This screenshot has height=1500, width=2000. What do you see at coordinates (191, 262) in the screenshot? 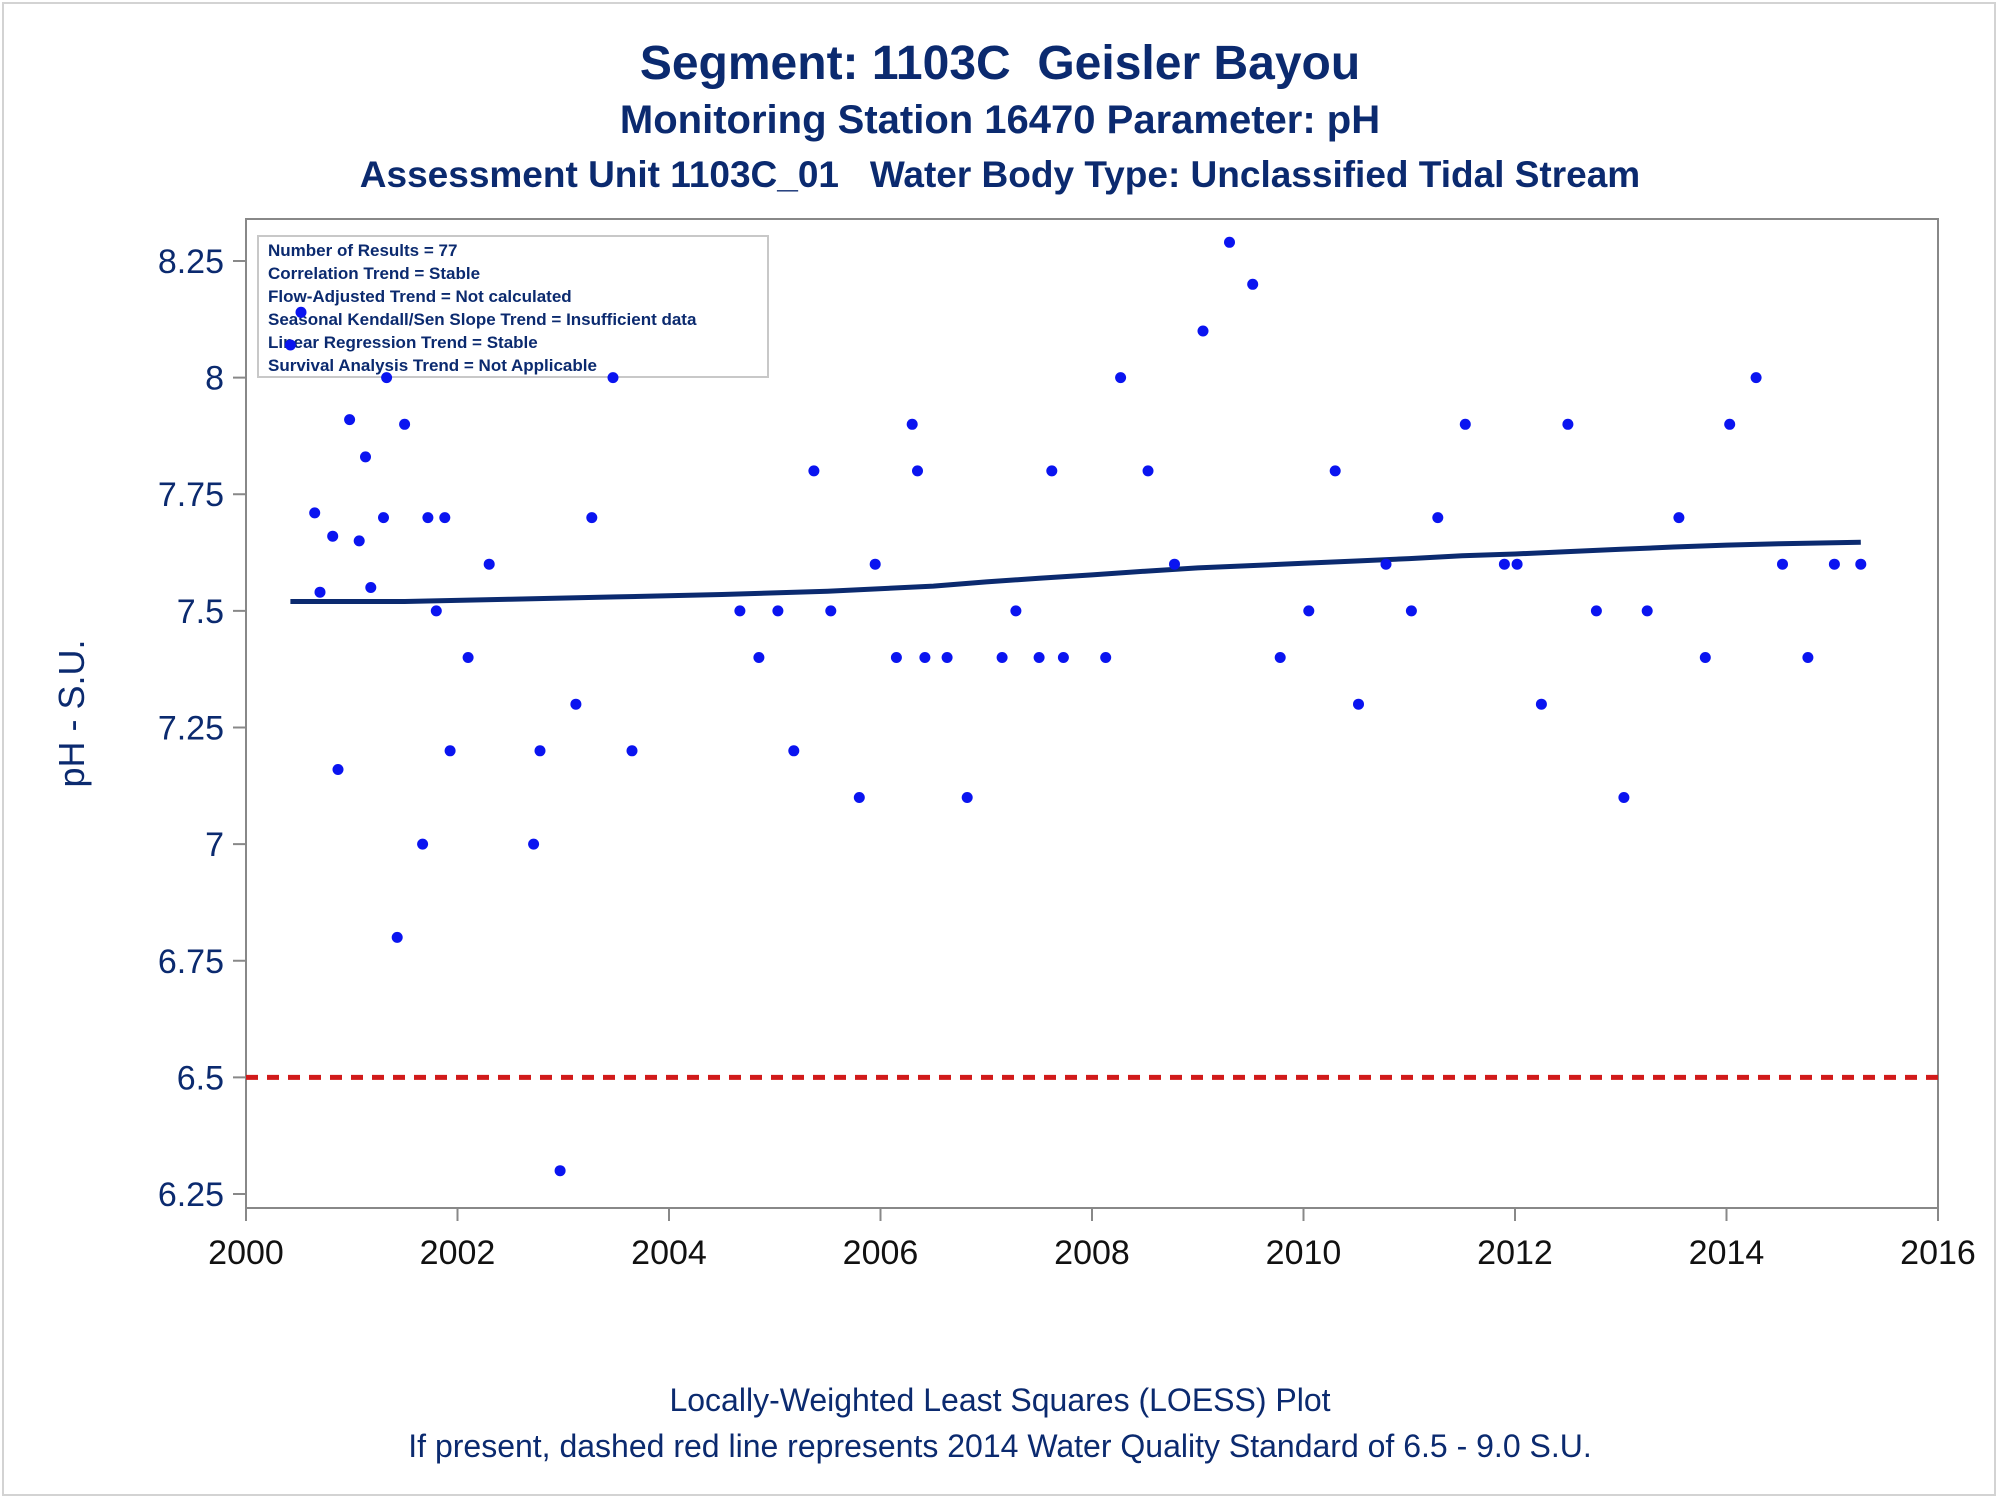
I see `y-tick-label: 8.25` at bounding box center [191, 262].